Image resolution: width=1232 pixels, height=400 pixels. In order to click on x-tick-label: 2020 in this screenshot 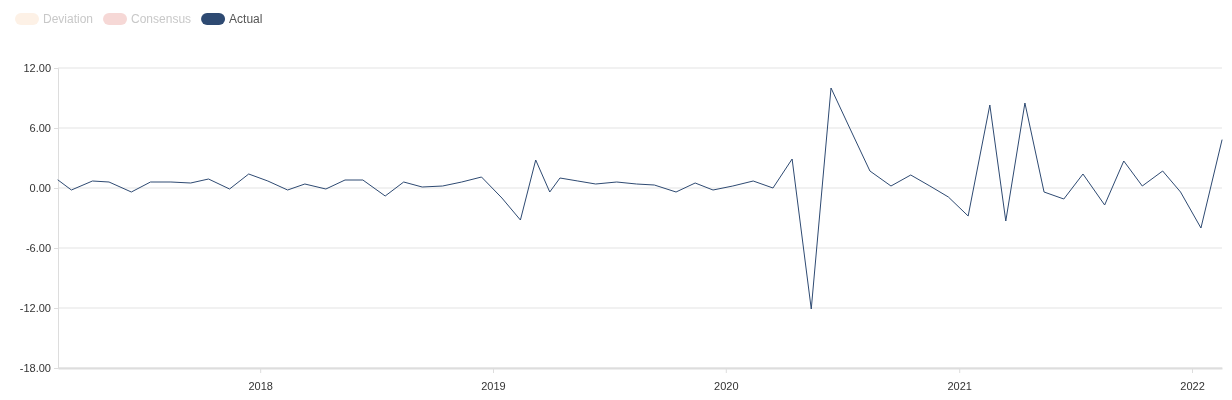, I will do `click(726, 386)`.